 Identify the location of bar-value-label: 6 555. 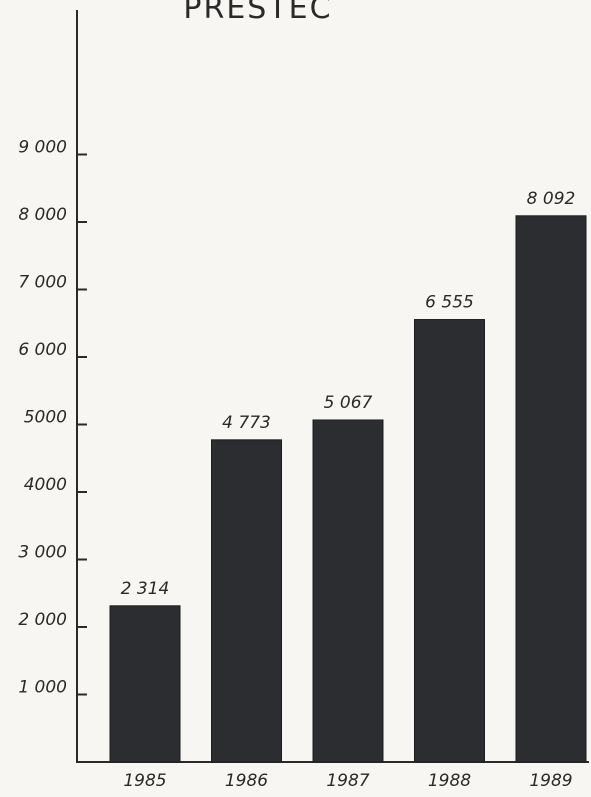
(449, 303).